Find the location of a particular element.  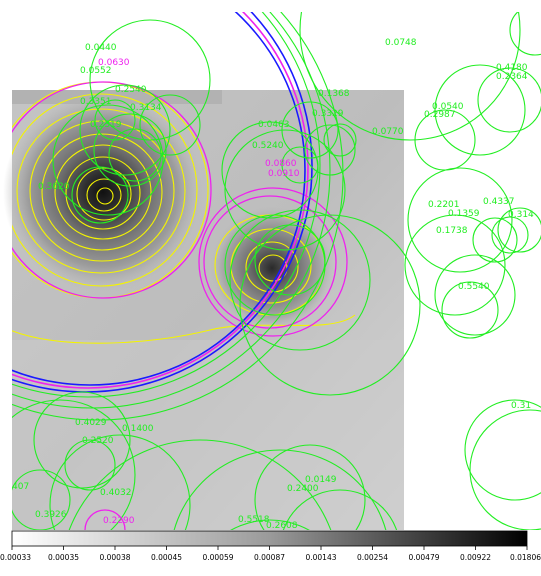

region-label: 0.0770 is located at coordinates (388, 132).